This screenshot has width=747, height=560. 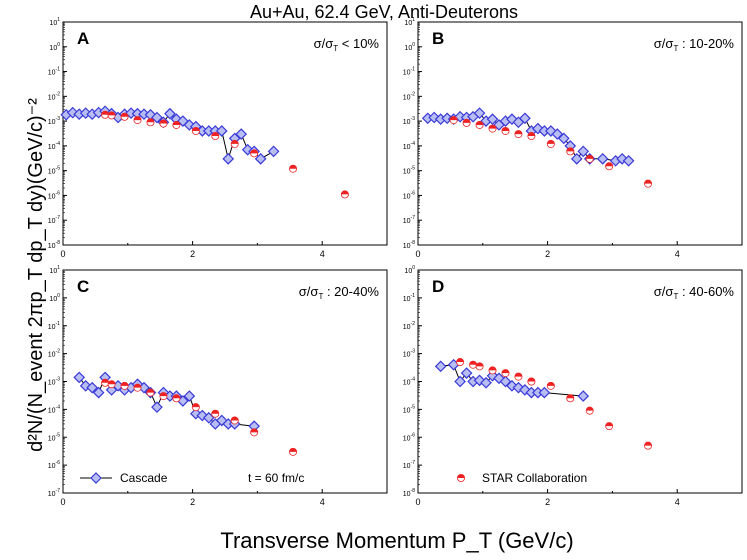 I want to click on legend-cascade-marker, so click(x=96, y=478).